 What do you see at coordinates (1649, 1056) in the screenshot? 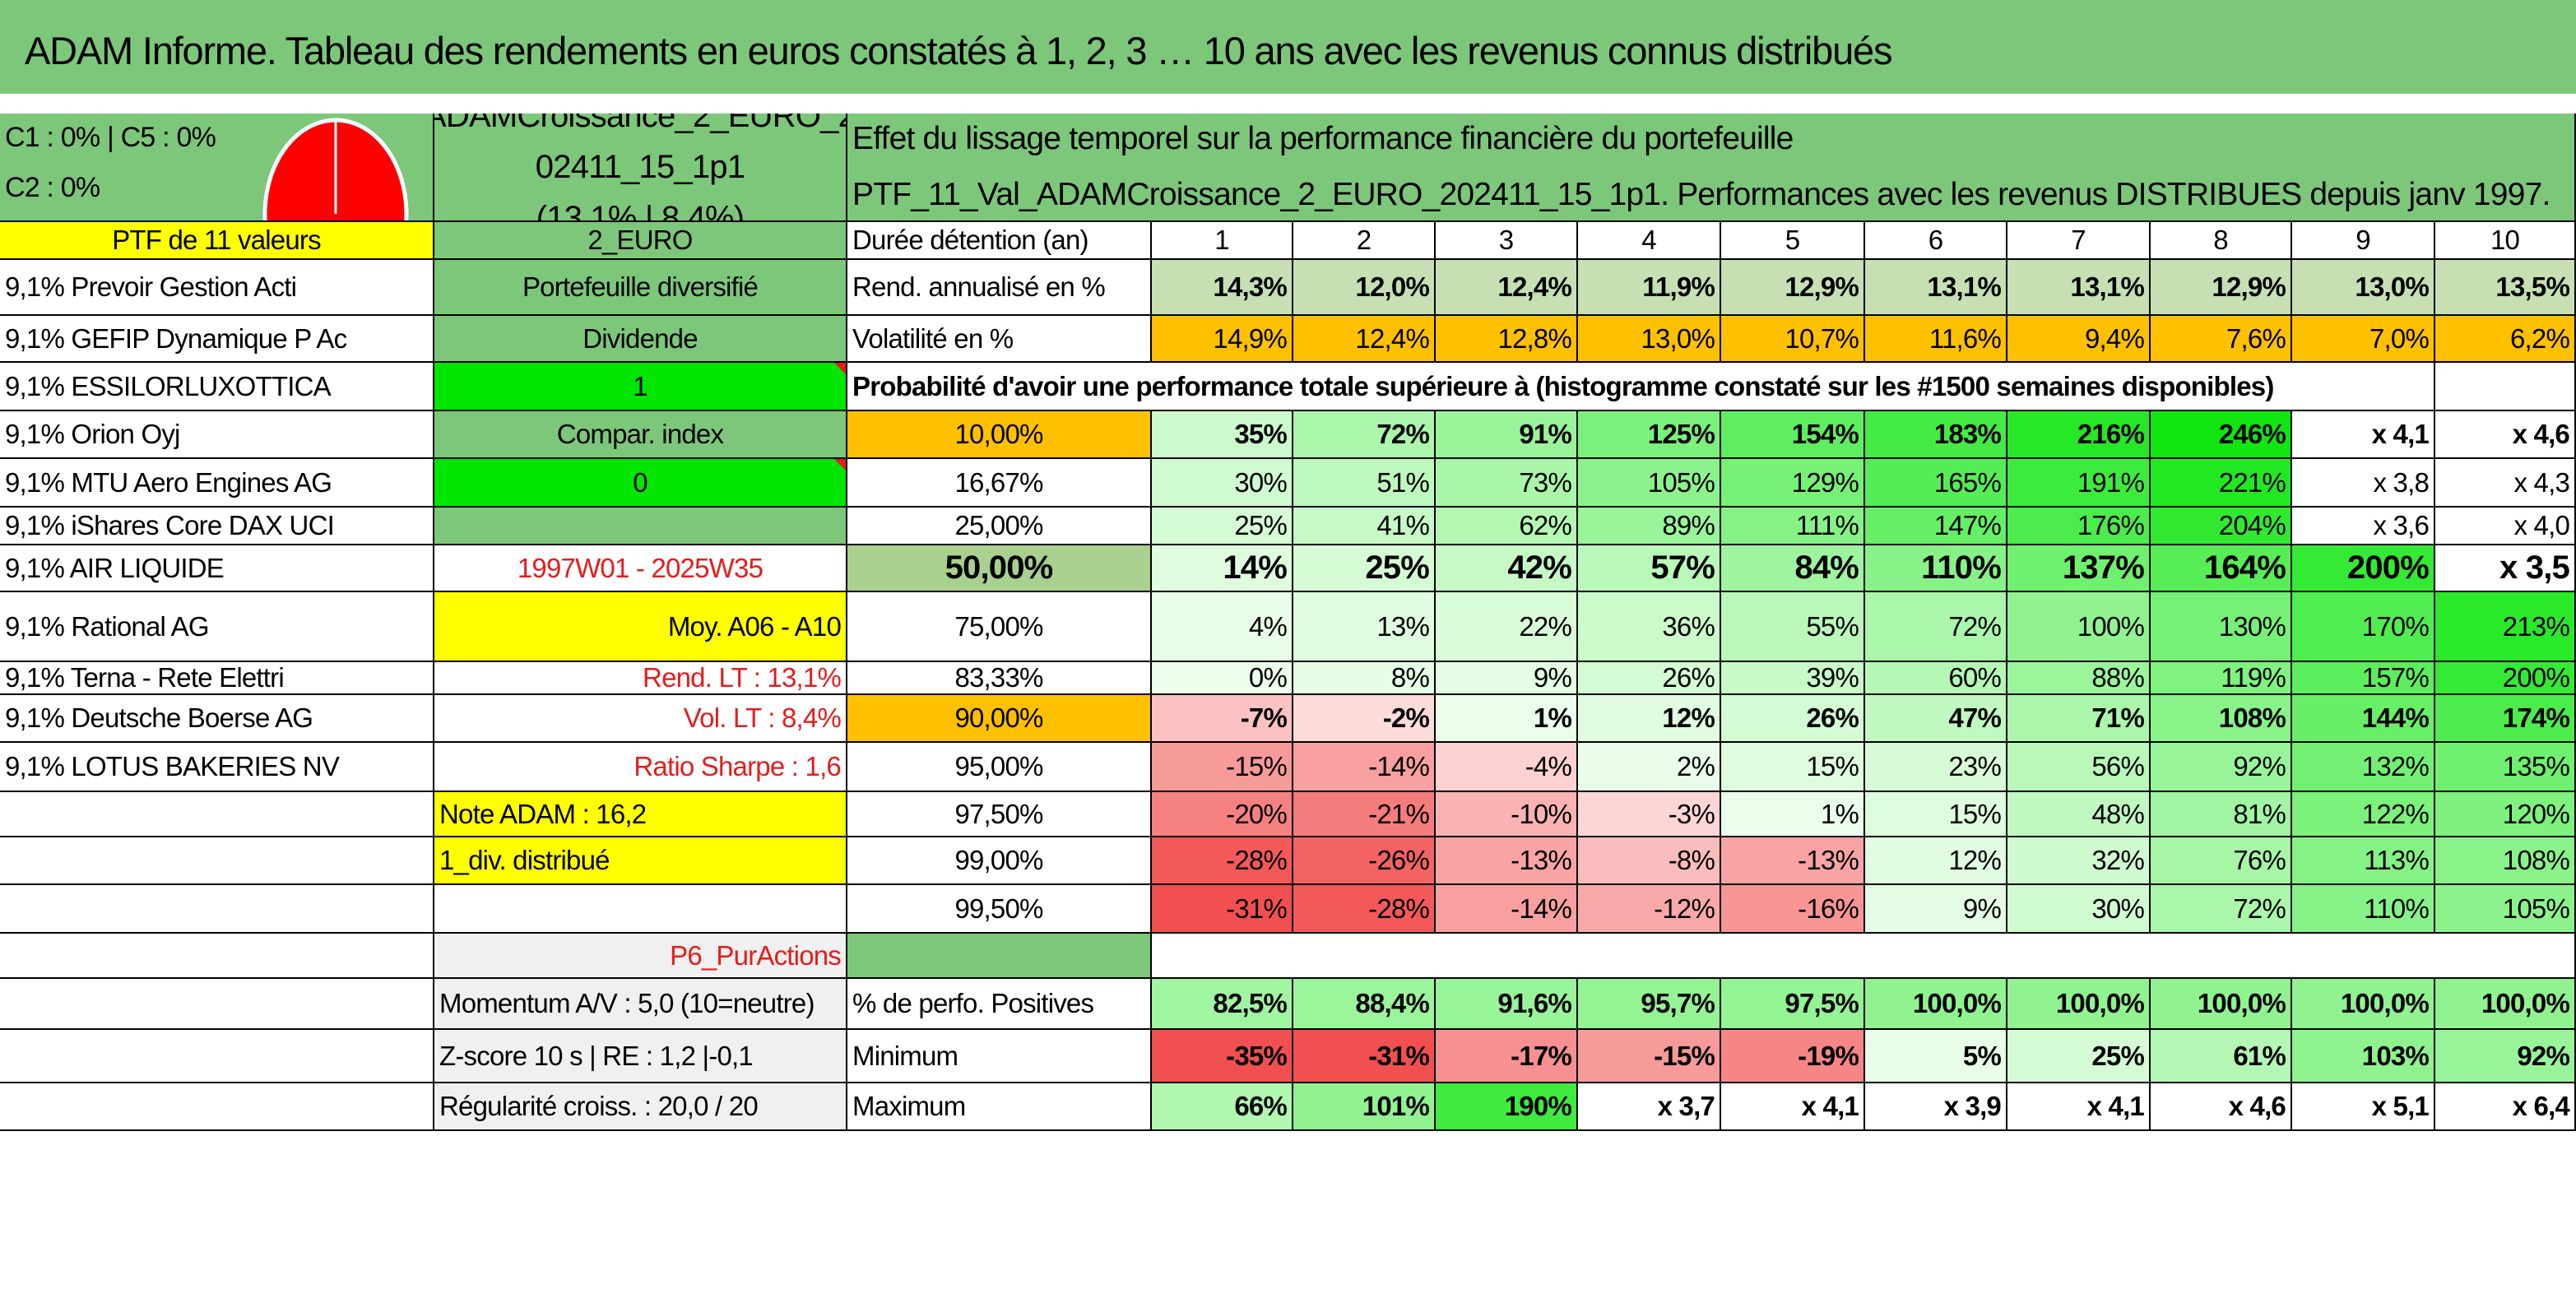
I see `minimum-value: -15%` at bounding box center [1649, 1056].